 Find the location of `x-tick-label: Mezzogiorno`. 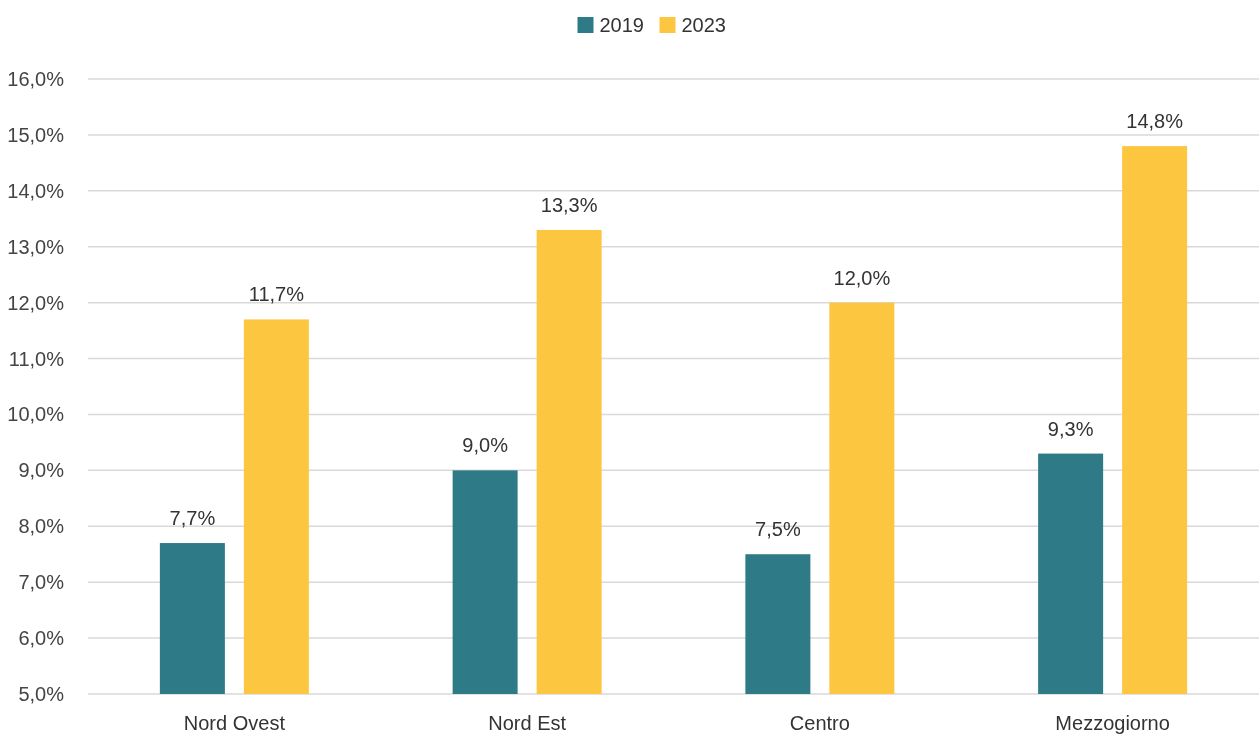

x-tick-label: Mezzogiorno is located at coordinates (1112, 723).